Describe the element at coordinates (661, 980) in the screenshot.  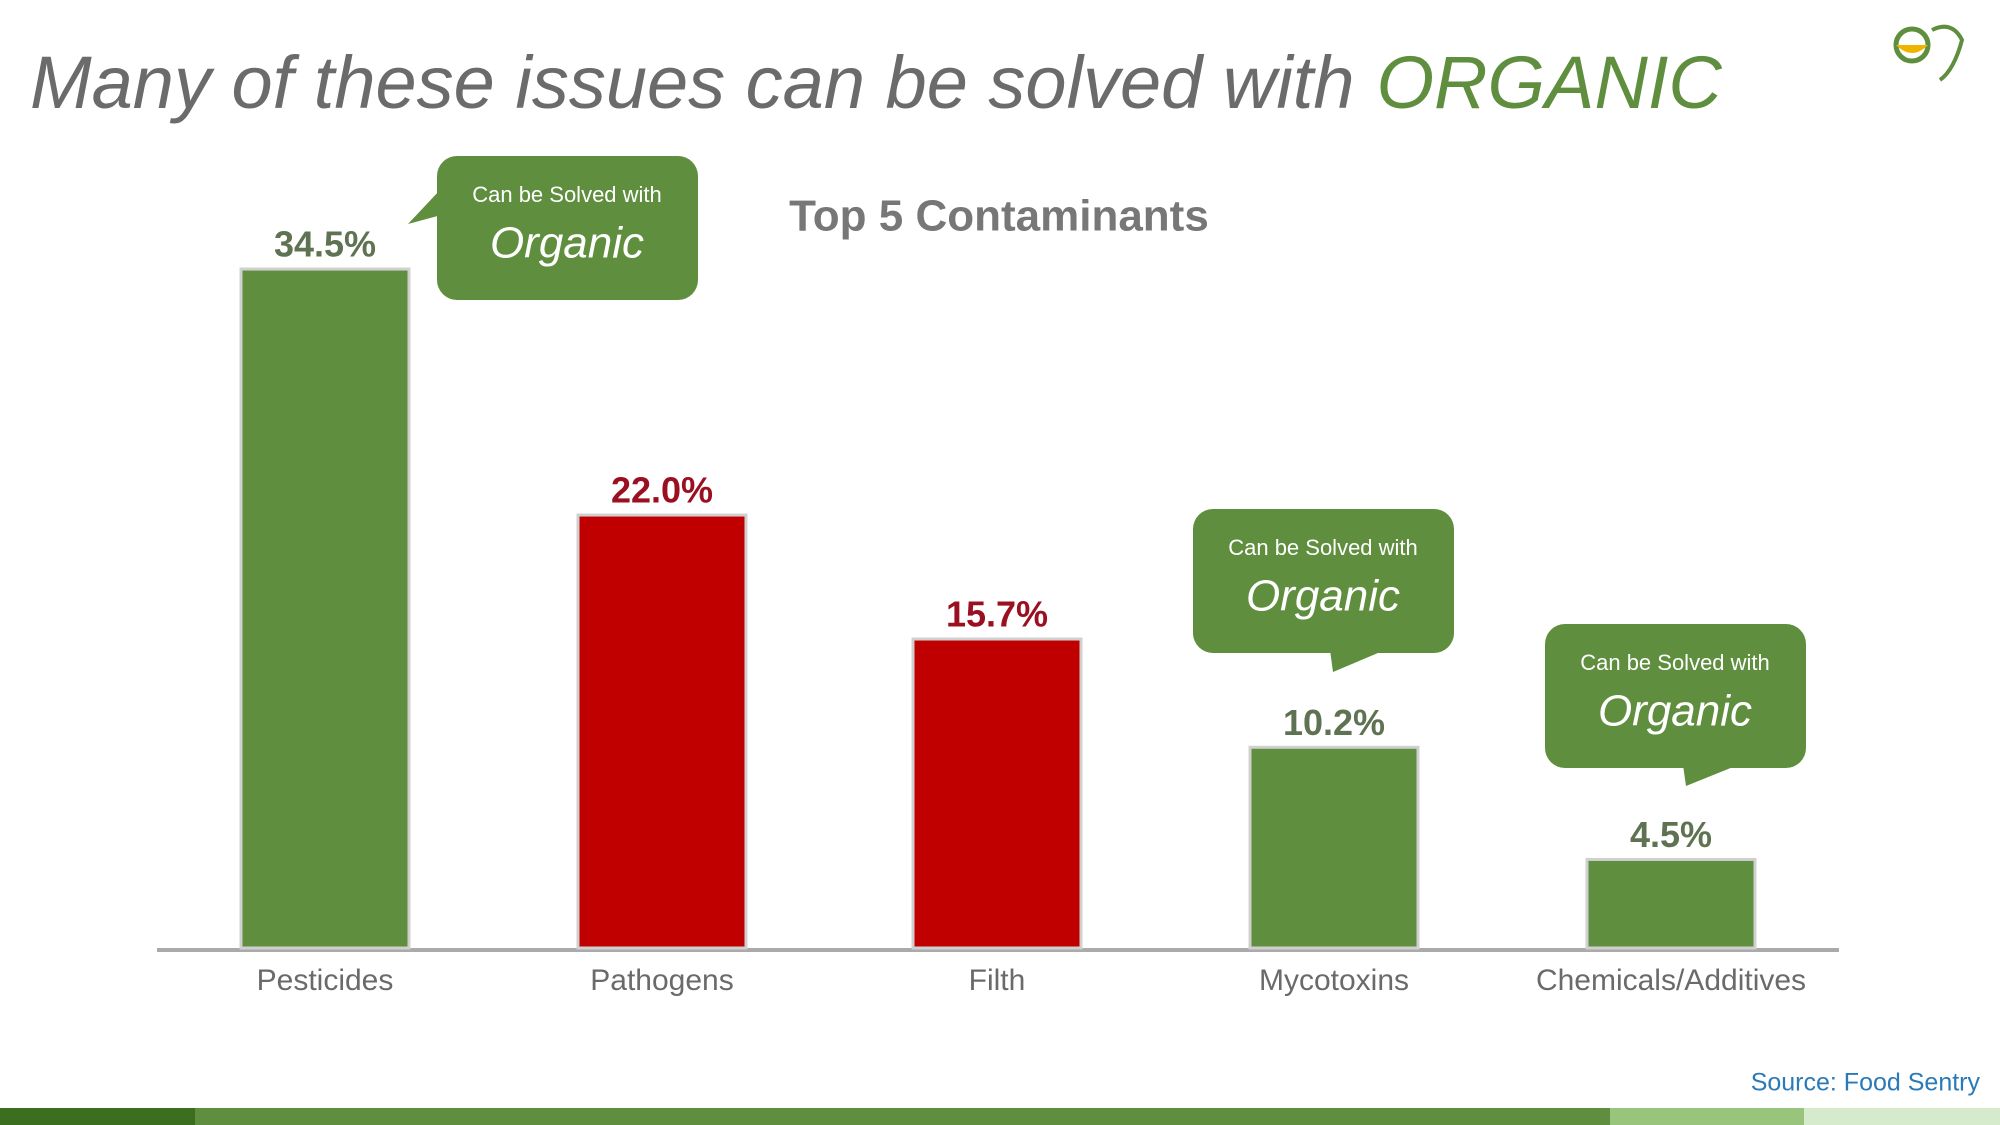
I see `x-tick-label: Pathogens` at that location.